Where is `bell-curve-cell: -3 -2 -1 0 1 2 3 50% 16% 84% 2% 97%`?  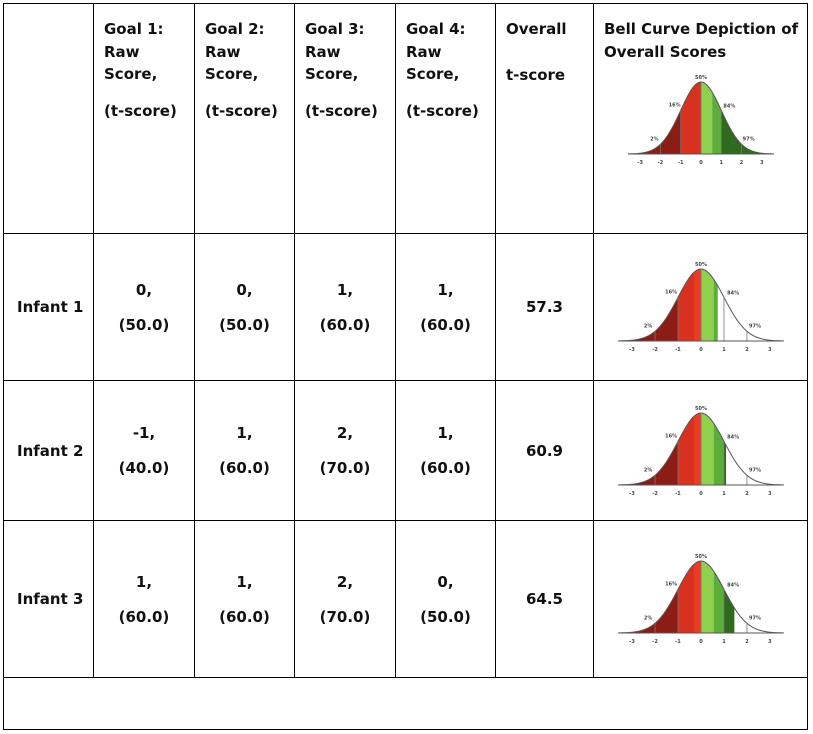
bell-curve-cell: -3 -2 -1 0 1 2 3 50% 16% 84% 2% 97% is located at coordinates (700, 307).